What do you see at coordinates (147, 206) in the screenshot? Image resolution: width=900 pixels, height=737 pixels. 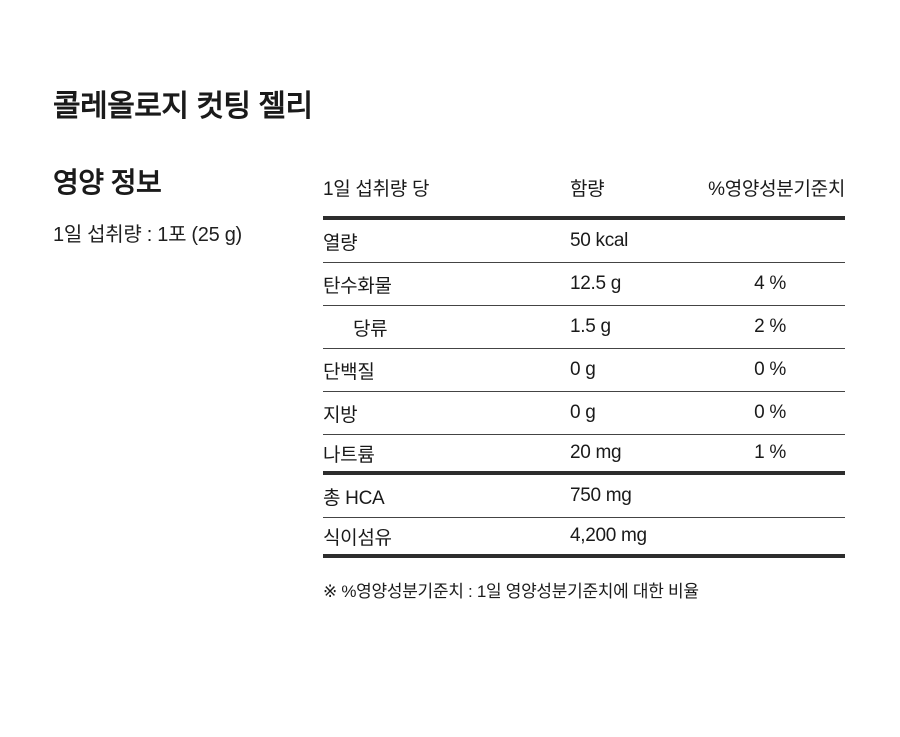 I see `nutrition-info-header: 영양 정보 1일 섭취량 : 1포 (25 g)` at bounding box center [147, 206].